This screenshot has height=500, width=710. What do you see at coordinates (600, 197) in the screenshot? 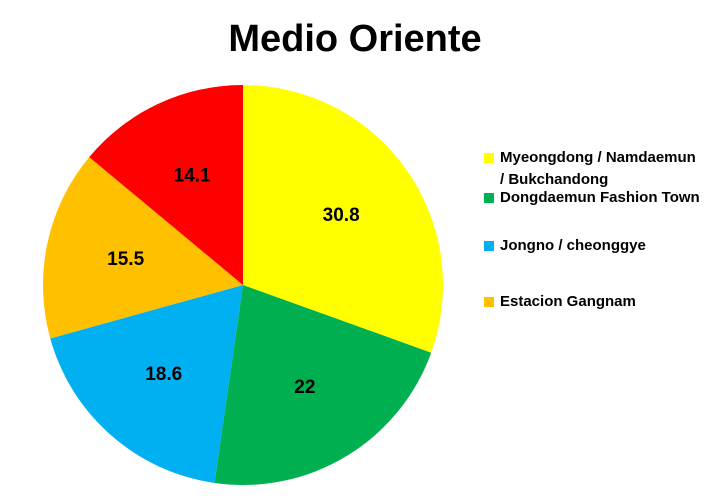
I see `legend-label: Dongdaemun Fashion Town` at bounding box center [600, 197].